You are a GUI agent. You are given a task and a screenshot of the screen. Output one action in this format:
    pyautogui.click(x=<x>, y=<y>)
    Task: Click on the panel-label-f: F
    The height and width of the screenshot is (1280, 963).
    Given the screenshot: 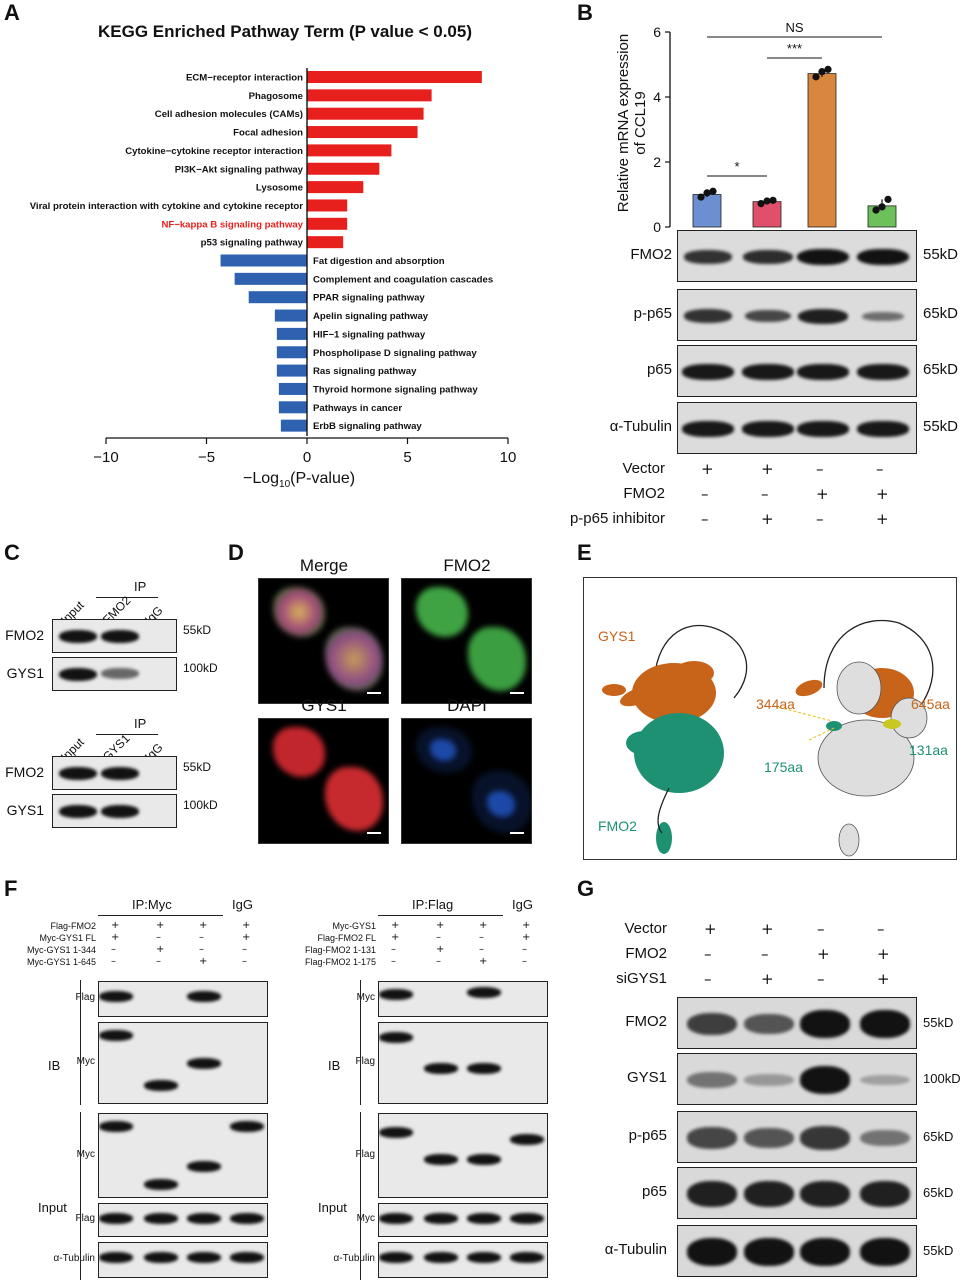 What is the action you would take?
    pyautogui.click(x=11, y=888)
    